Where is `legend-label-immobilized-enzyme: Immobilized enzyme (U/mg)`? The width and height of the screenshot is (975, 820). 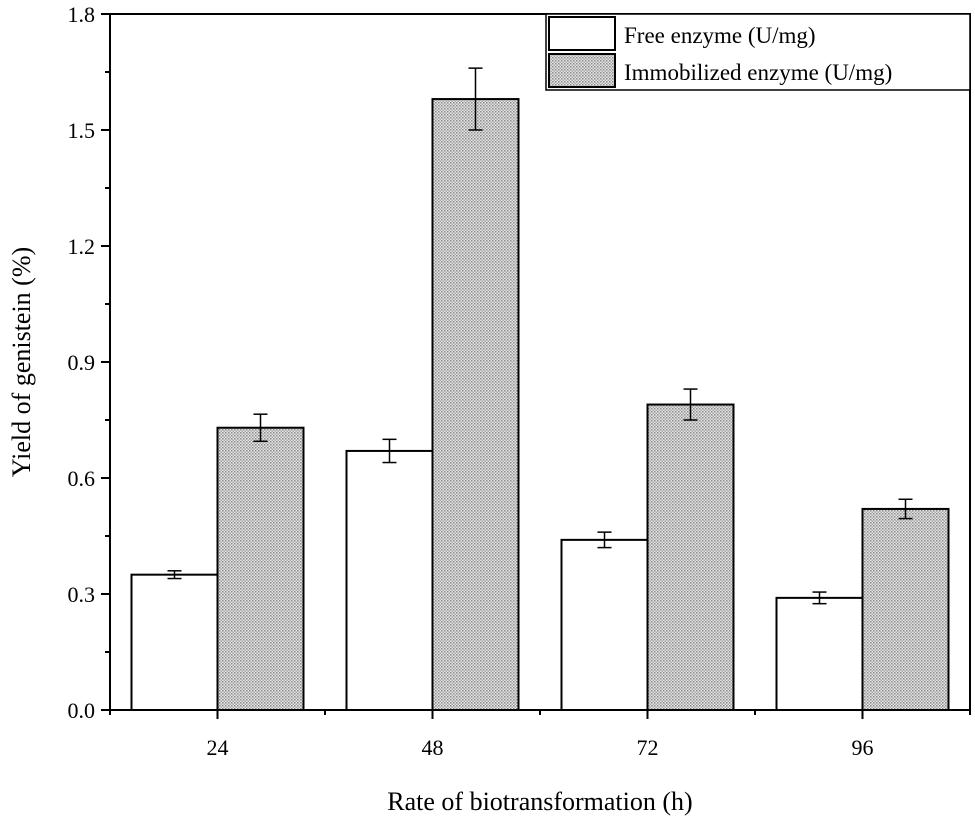 legend-label-immobilized-enzyme: Immobilized enzyme (U/mg) is located at coordinates (758, 72).